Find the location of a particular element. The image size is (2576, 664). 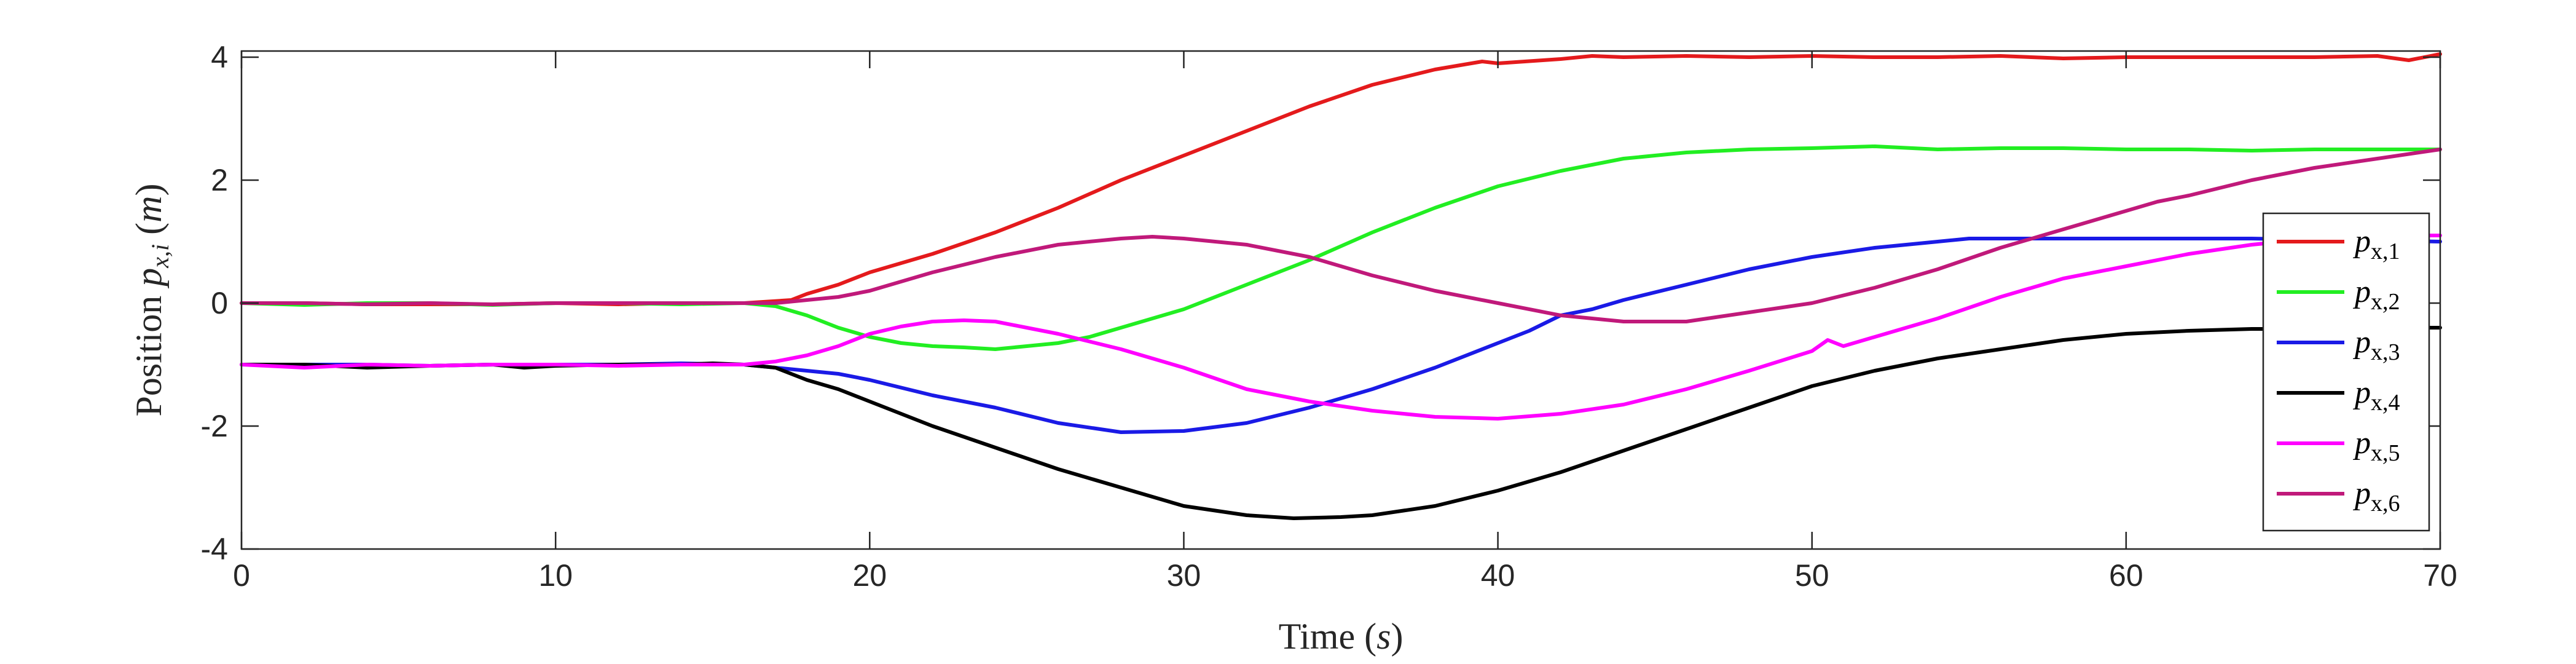

legend-label-6: px,6 is located at coordinates (2376, 496).